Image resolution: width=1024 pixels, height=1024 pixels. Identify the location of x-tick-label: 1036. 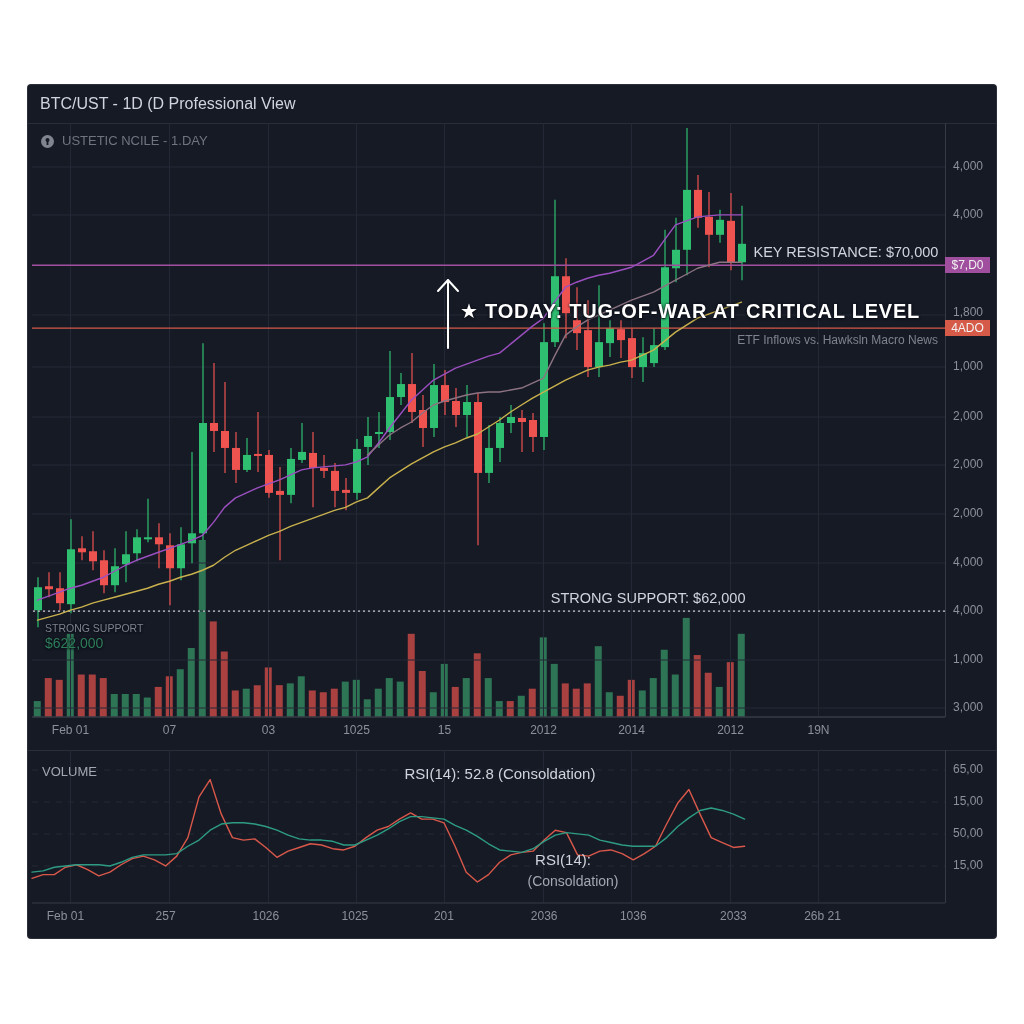
(633, 915).